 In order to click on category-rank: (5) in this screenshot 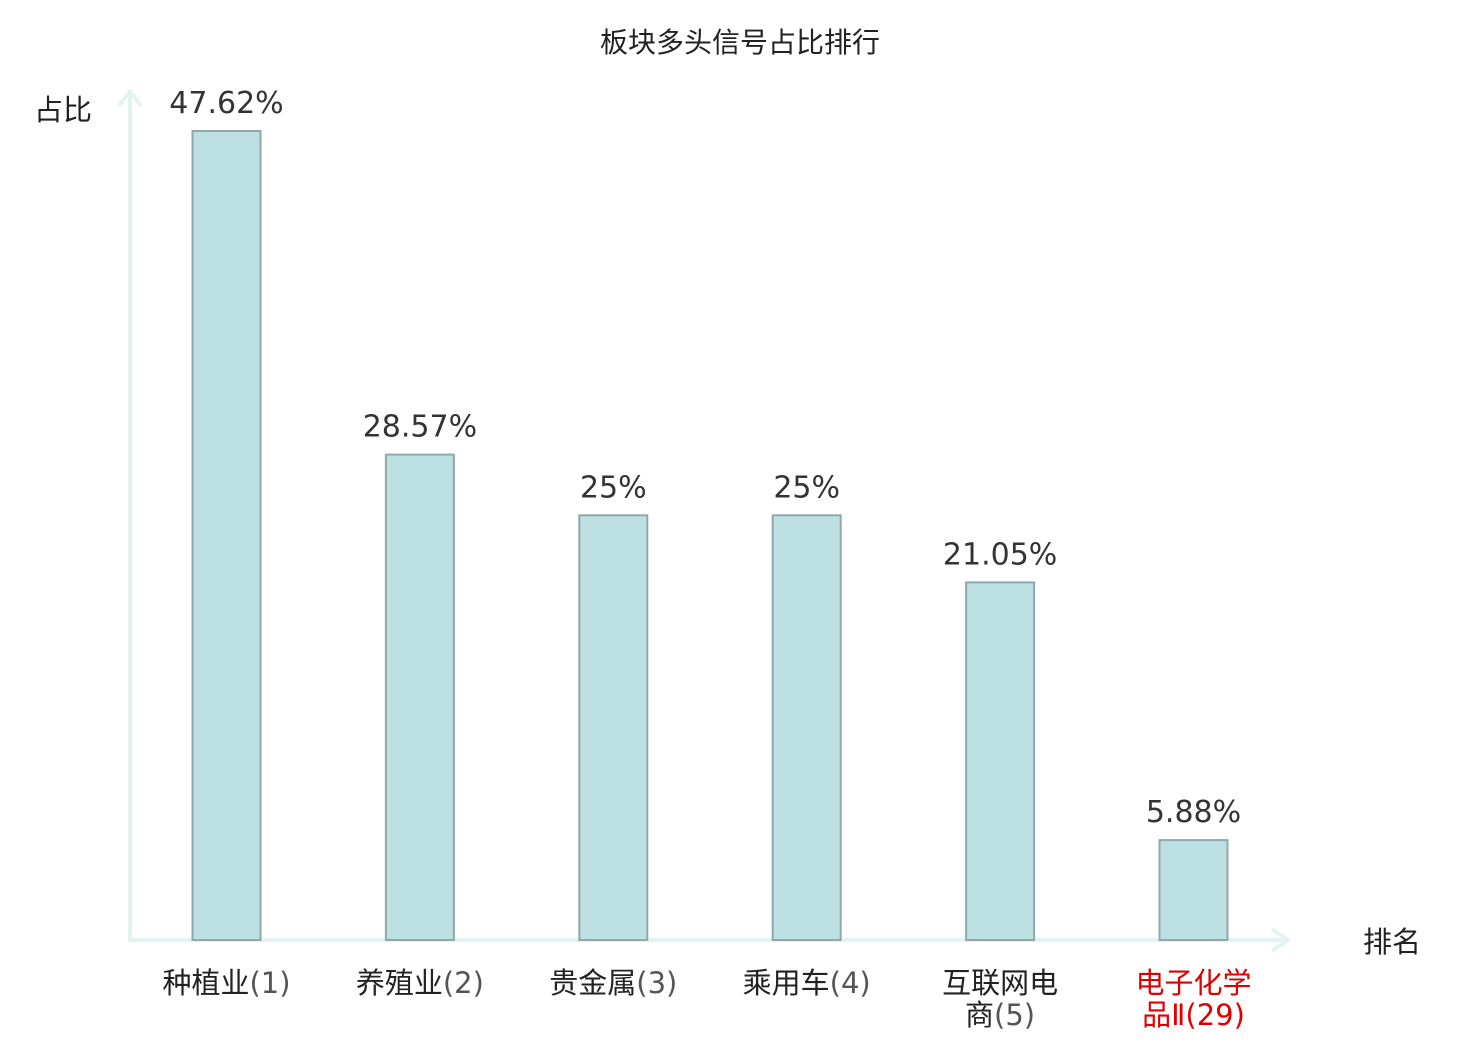, I will do `click(1014, 1015)`.